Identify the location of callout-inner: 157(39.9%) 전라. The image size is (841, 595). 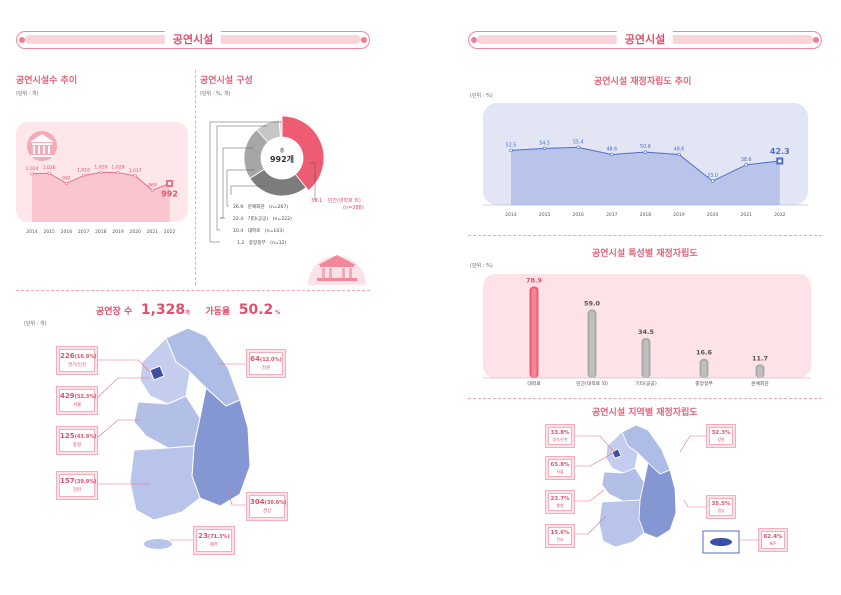
(78, 485).